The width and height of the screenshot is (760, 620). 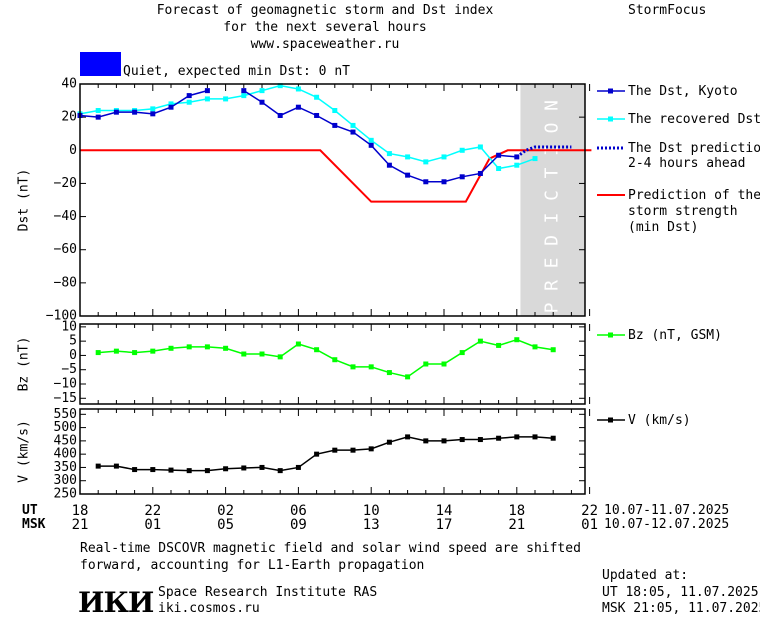 I want to click on msk-tick-label: 05, so click(x=225, y=525).